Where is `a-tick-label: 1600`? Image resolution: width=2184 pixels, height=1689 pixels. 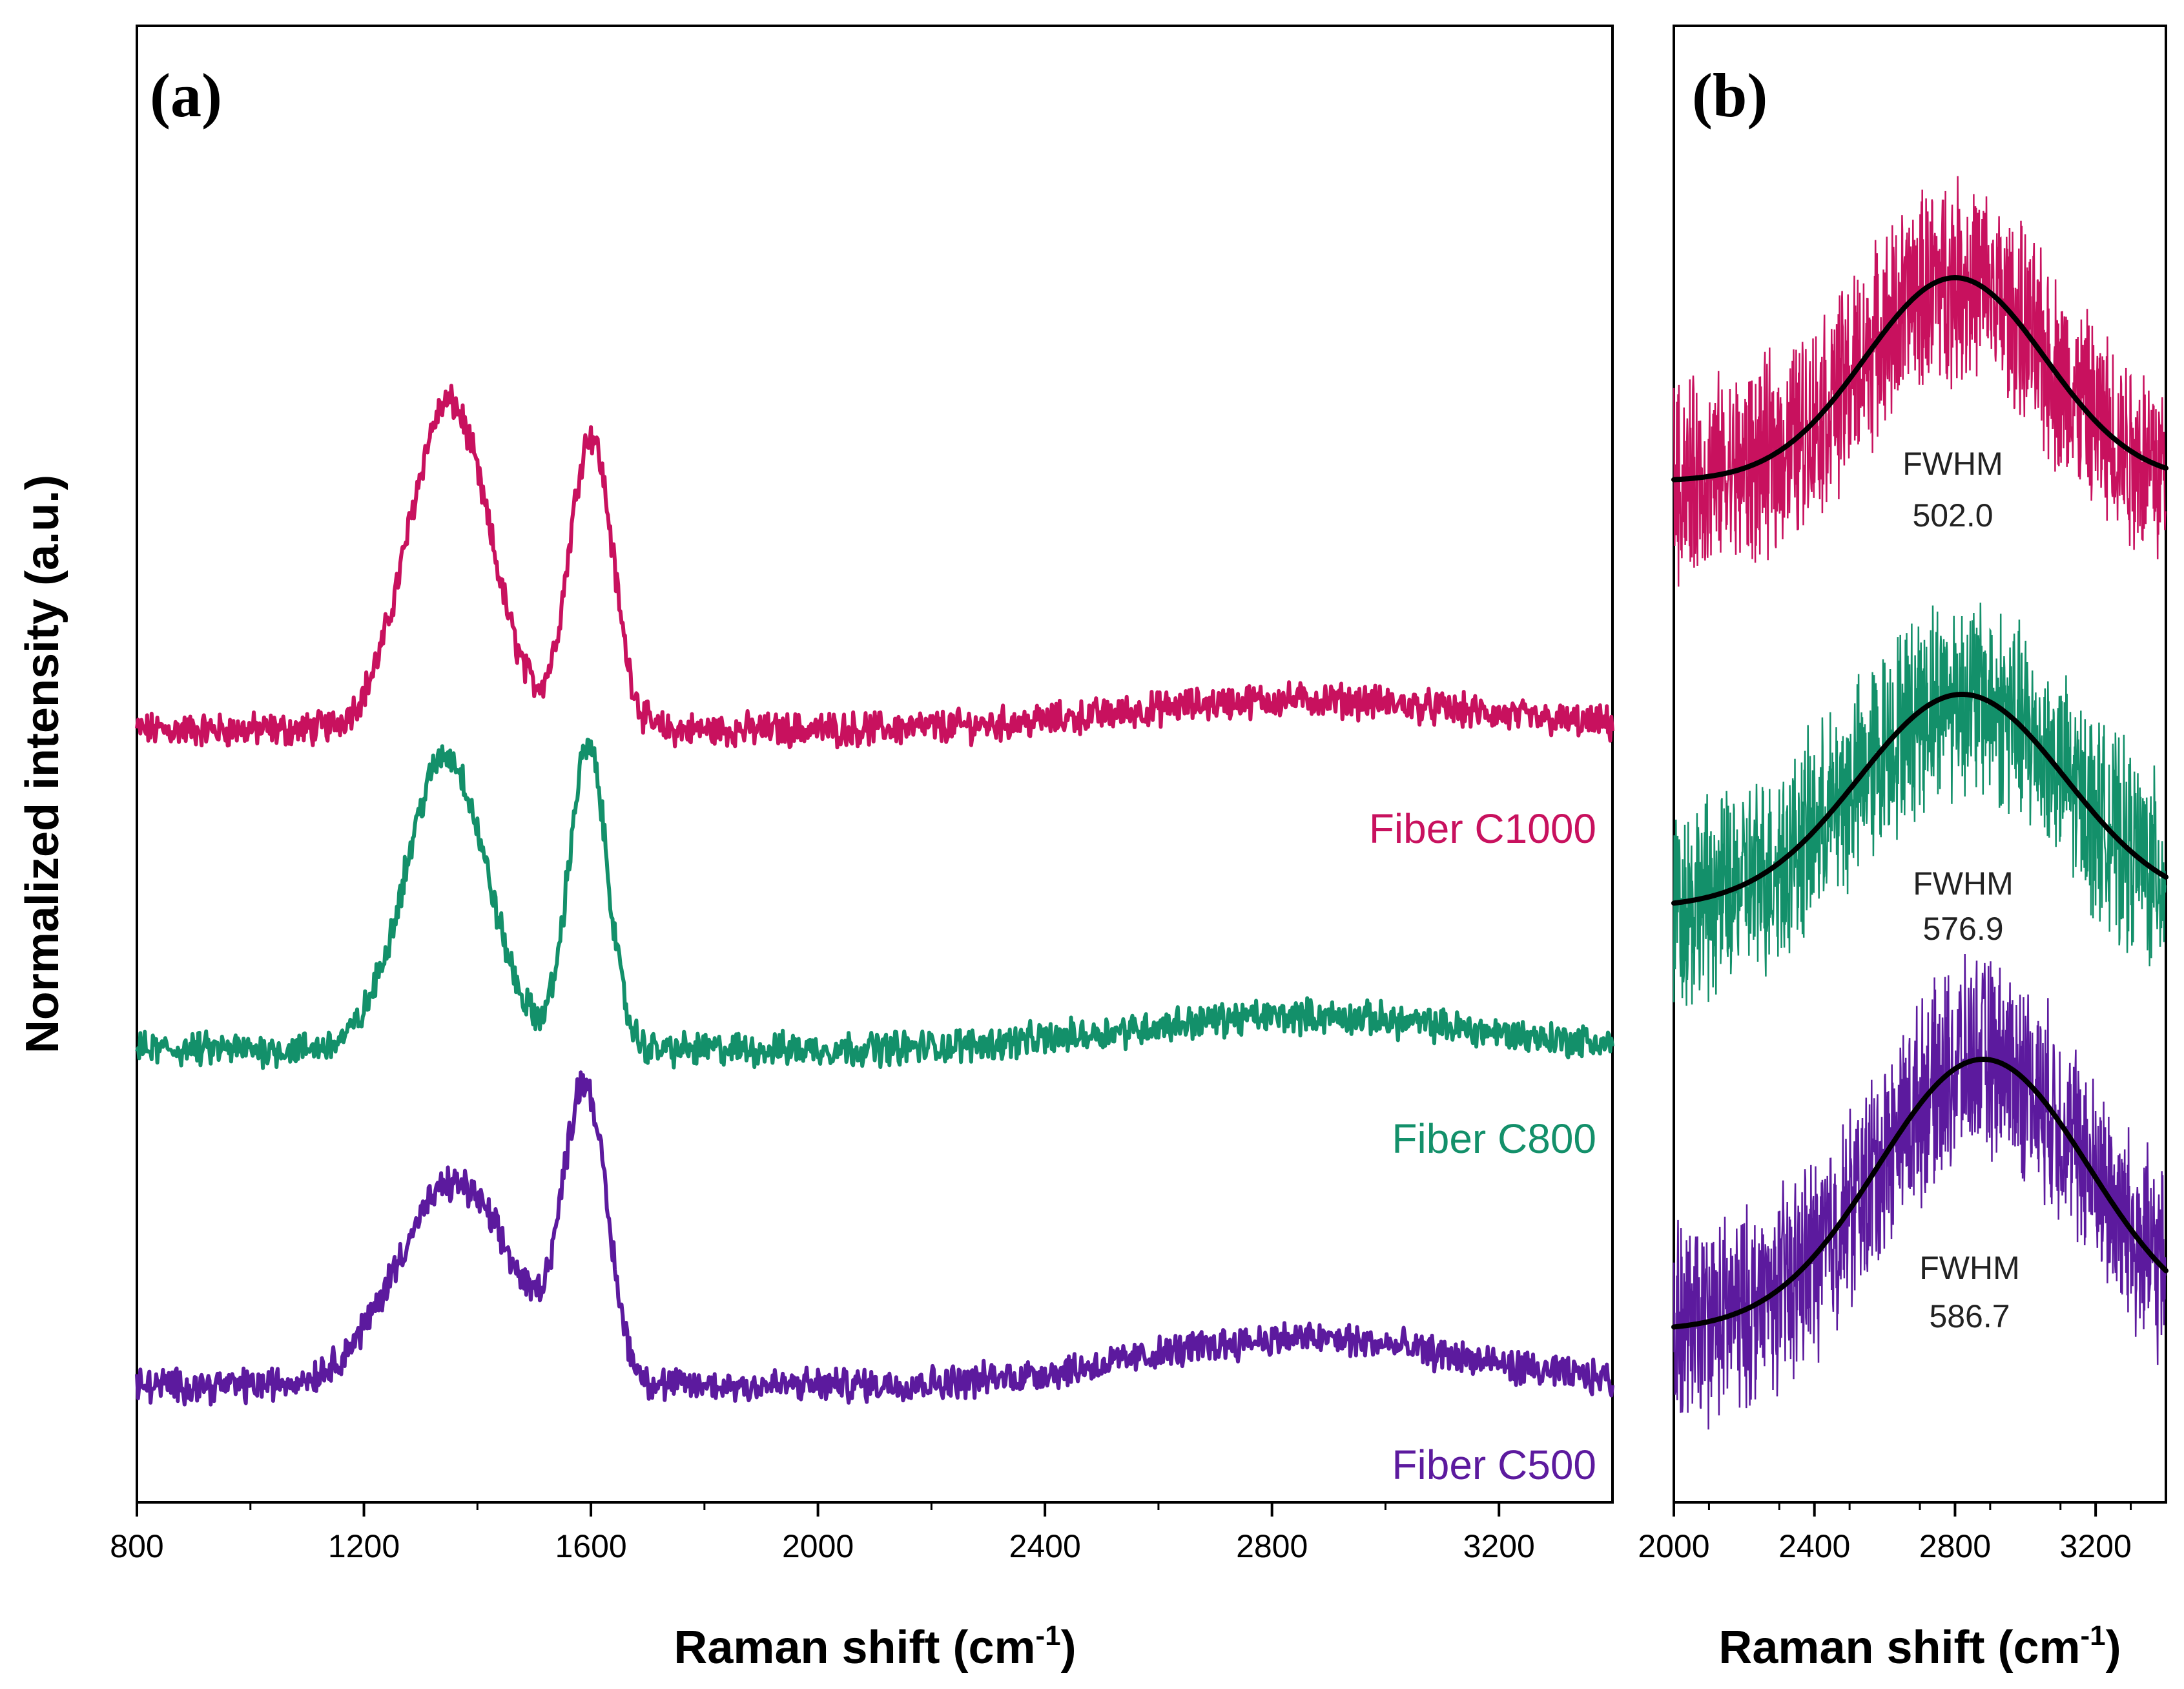
a-tick-label: 1600 is located at coordinates (590, 1546).